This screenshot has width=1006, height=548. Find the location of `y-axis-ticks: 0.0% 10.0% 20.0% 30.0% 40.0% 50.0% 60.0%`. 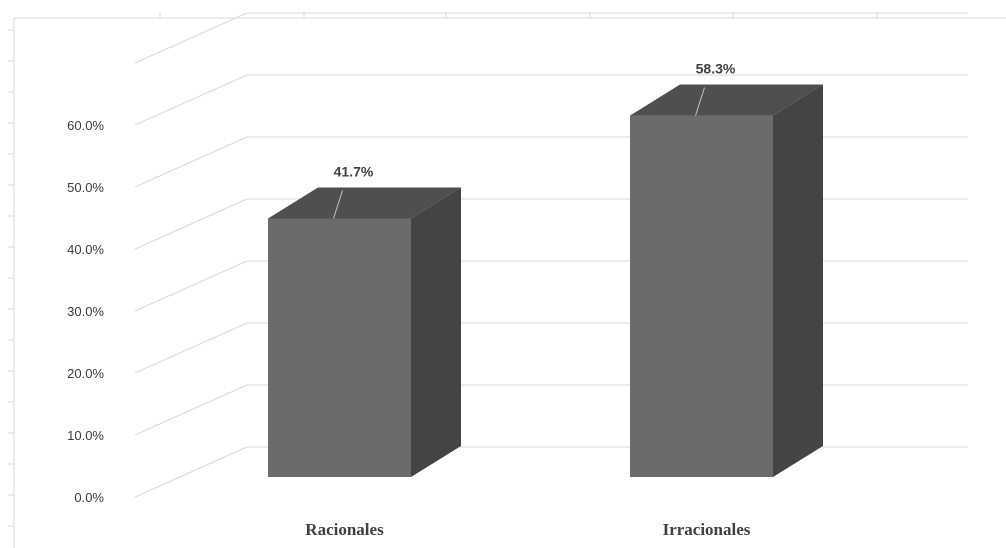

y-axis-ticks: 0.0% 10.0% 20.0% 30.0% 40.0% 50.0% 60.0% is located at coordinates (85, 311).